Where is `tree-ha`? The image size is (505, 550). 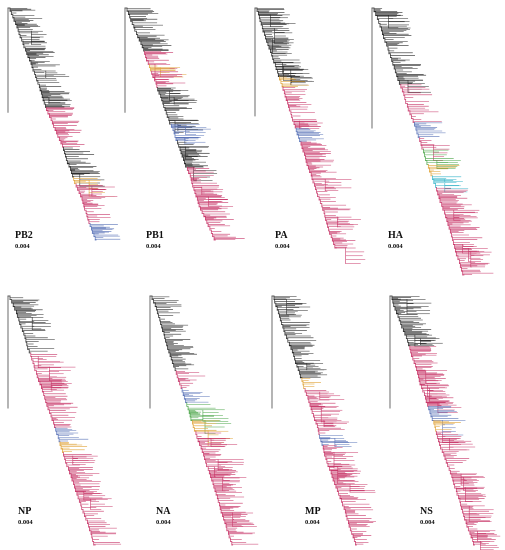 tree-ha is located at coordinates (432, 141).